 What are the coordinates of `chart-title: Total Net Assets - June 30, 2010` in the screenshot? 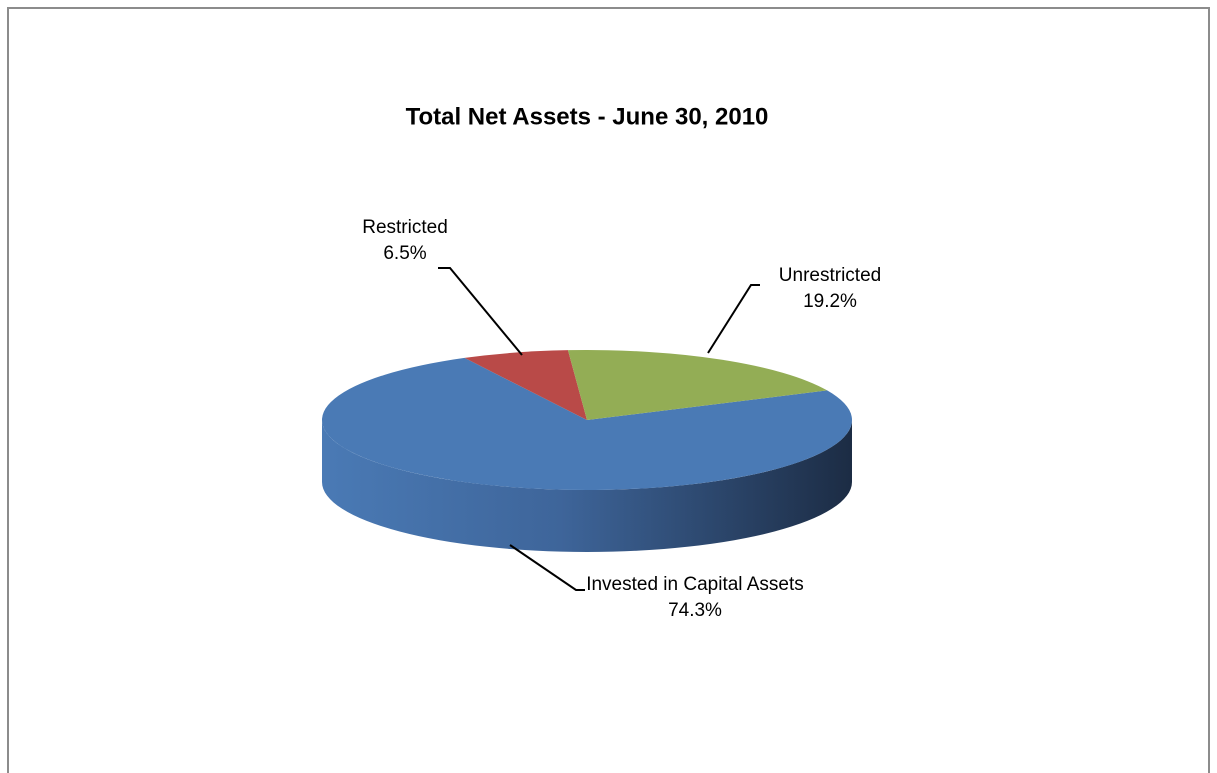 It's located at (587, 116).